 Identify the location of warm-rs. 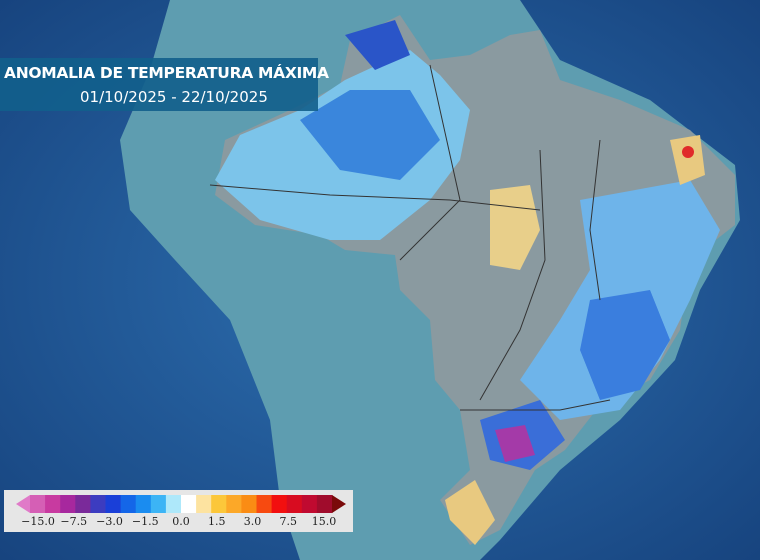
(470, 512).